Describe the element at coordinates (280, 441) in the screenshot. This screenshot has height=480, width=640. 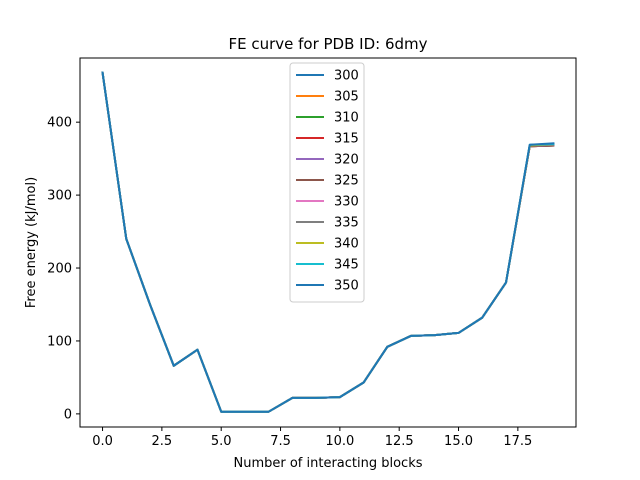
I see `x-tick-label: 7.5` at that location.